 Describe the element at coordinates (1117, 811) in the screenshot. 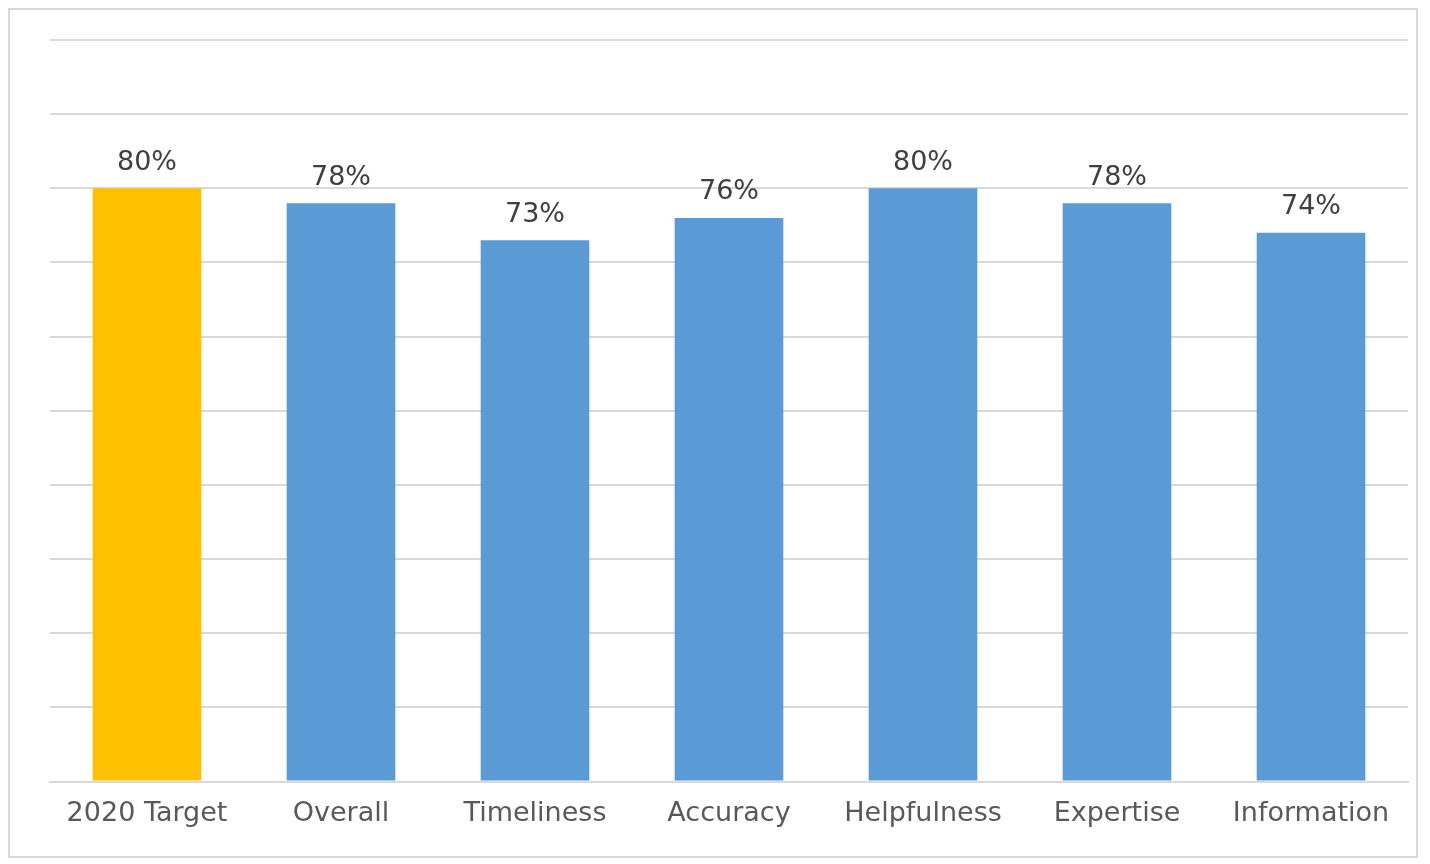

I see `x-tick-label: Expertise` at that location.